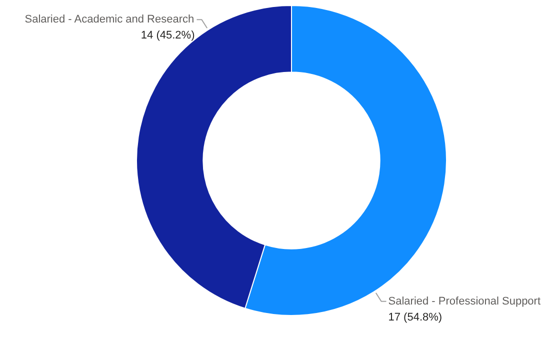 The image size is (550, 340). I want to click on data-label: 17 (54.8%), so click(415, 317).